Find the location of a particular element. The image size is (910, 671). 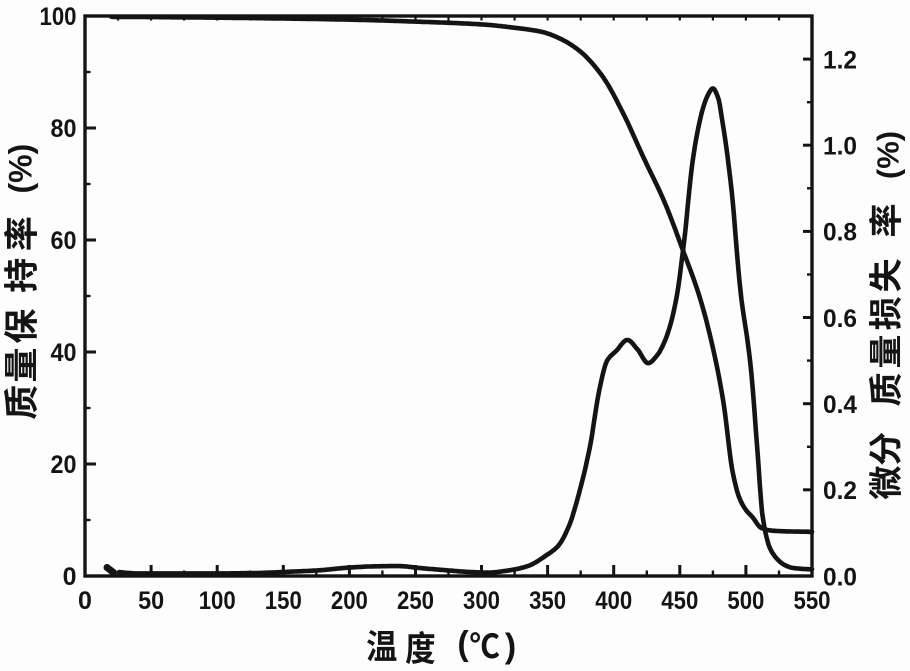

svg-text: 1.2 is located at coordinates (840, 60).